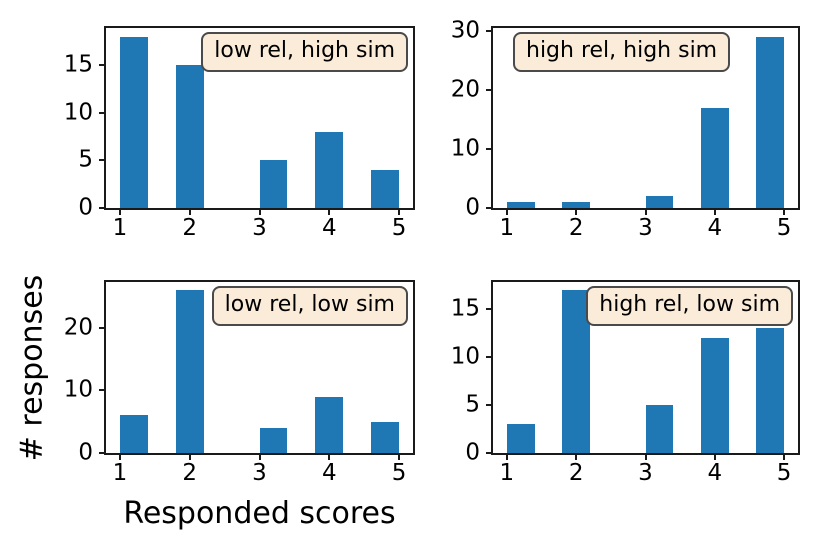 The image size is (830, 554). Describe the element at coordinates (32, 368) in the screenshot. I see `y-axis-label: # responses` at that location.